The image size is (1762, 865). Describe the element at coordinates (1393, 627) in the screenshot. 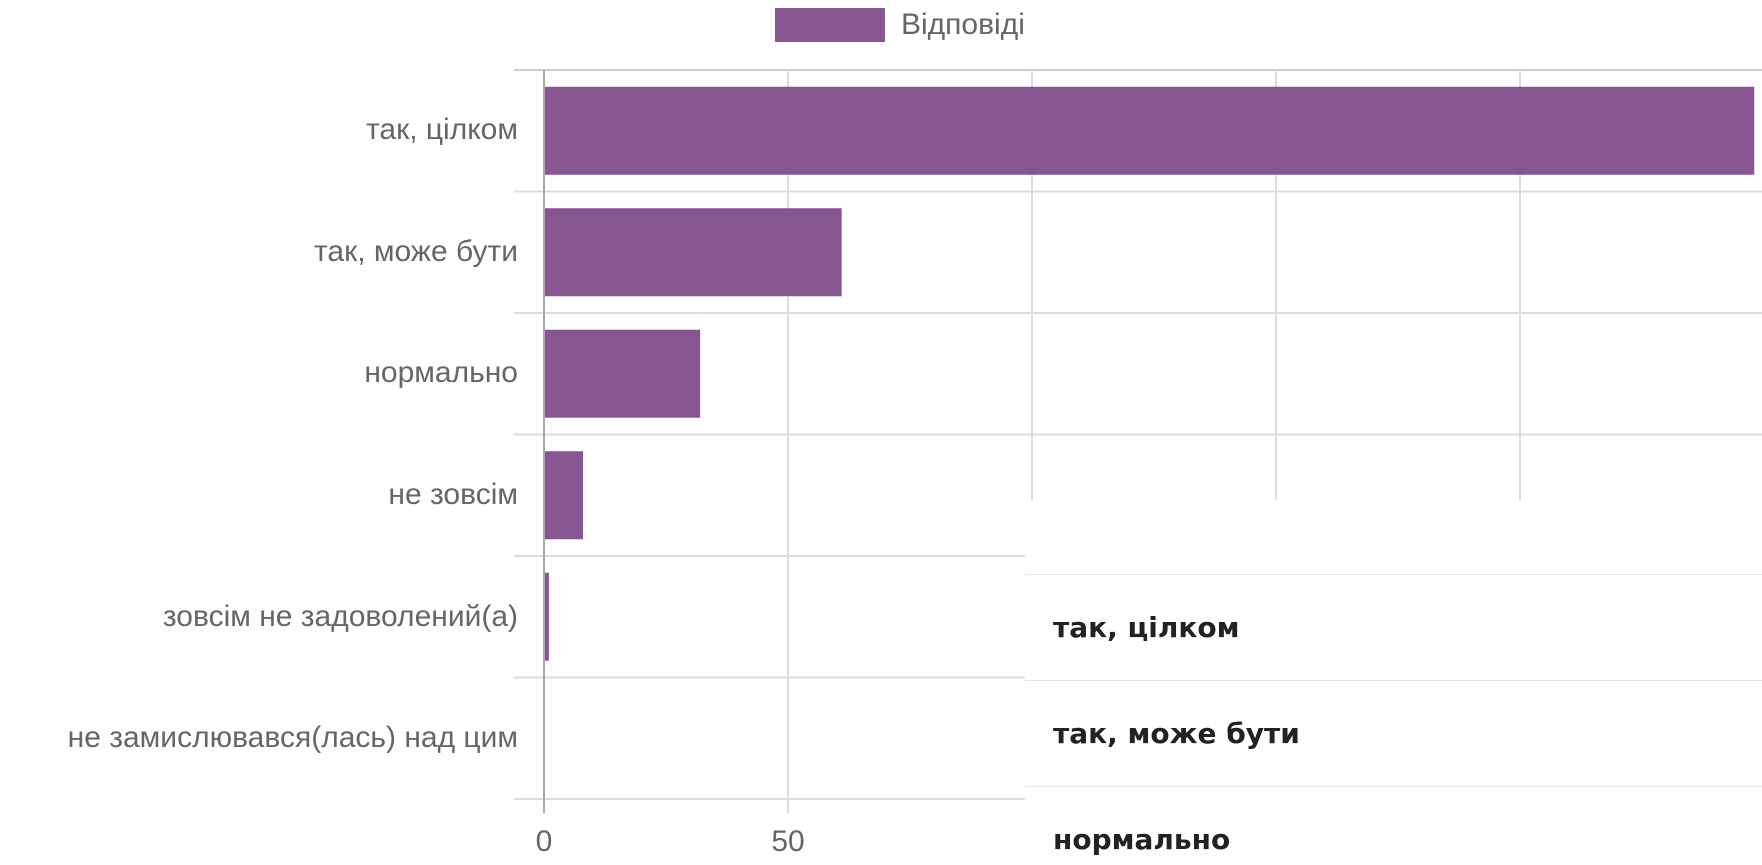

I see `table-row: так, цілком` at that location.